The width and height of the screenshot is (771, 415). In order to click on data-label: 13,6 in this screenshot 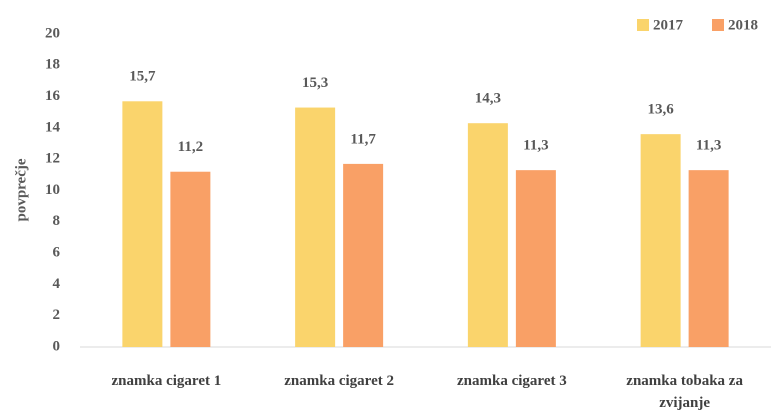, I will do `click(661, 110)`.